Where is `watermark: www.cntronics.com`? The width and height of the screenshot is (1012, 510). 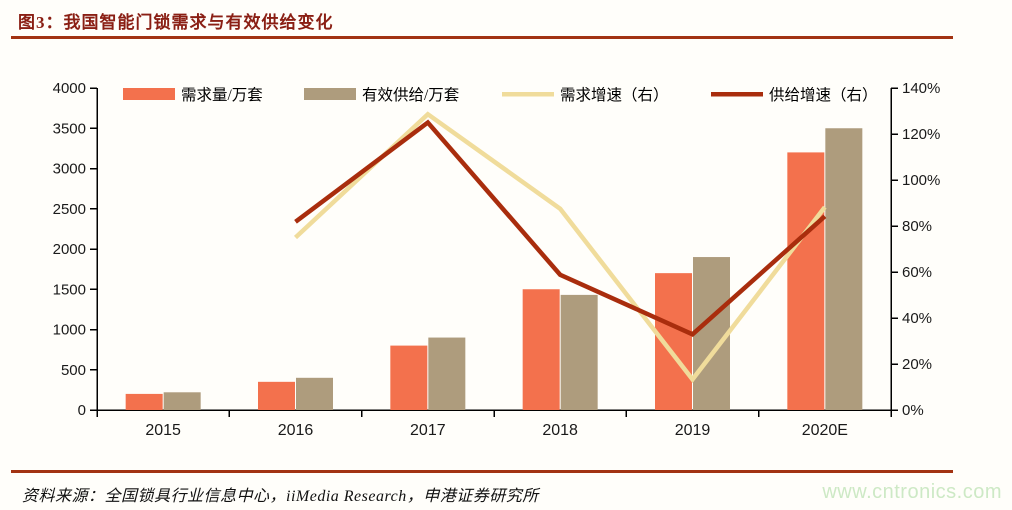
watermark: www.cntronics.com is located at coordinates (912, 492).